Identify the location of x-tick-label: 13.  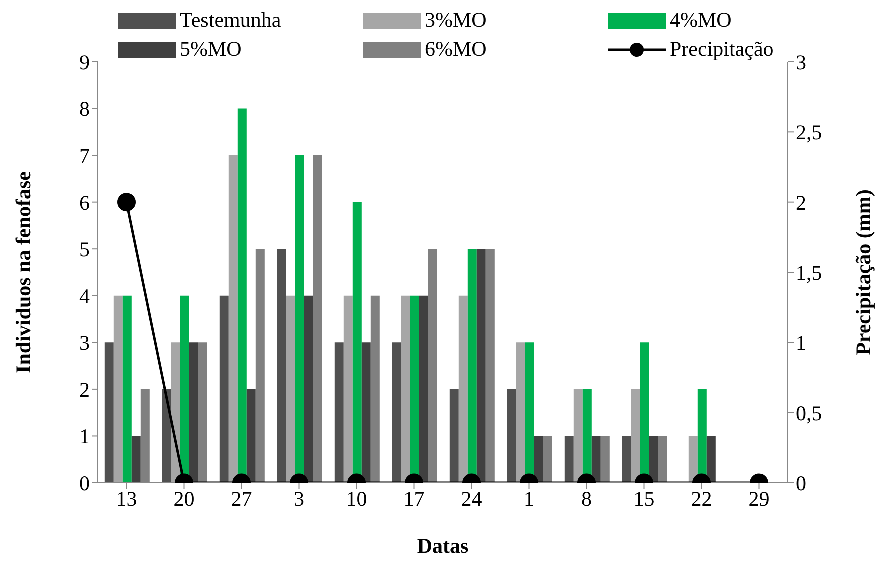
(127, 498).